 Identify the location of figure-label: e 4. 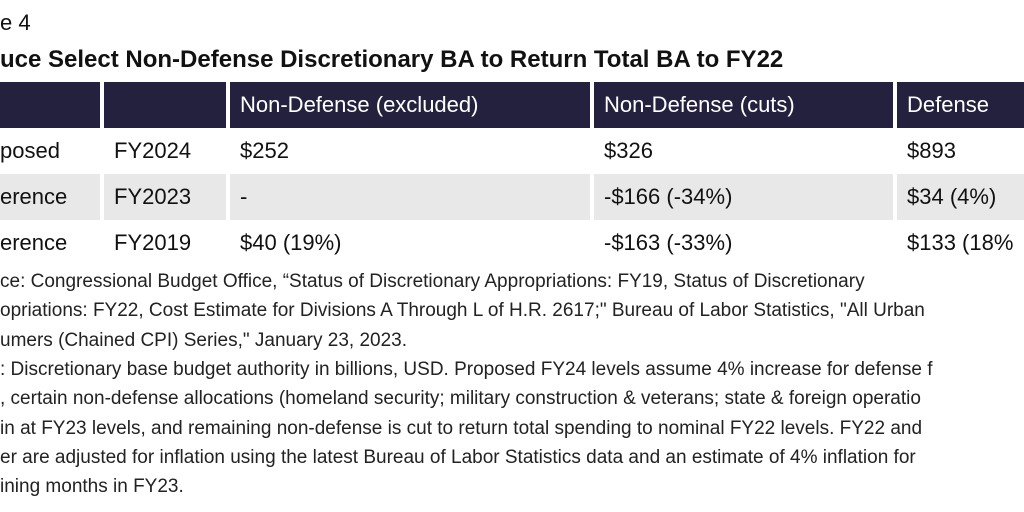
(15, 22).